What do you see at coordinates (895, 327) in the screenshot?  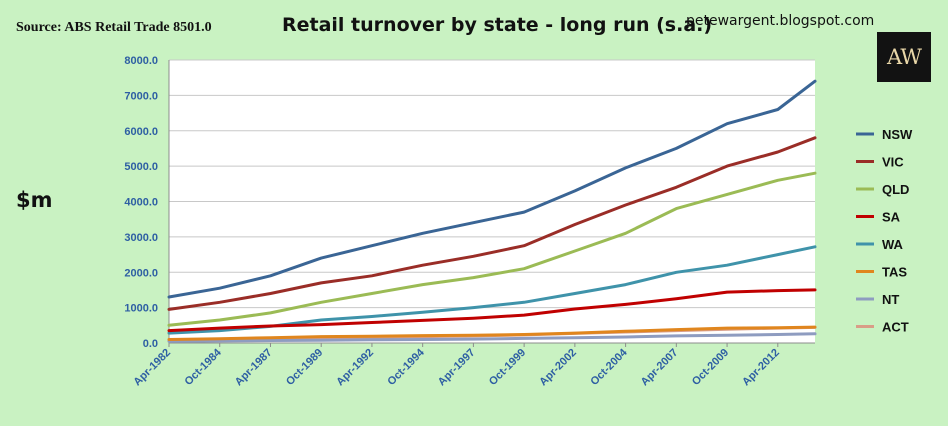 I see `legend-label-act: ACT` at bounding box center [895, 327].